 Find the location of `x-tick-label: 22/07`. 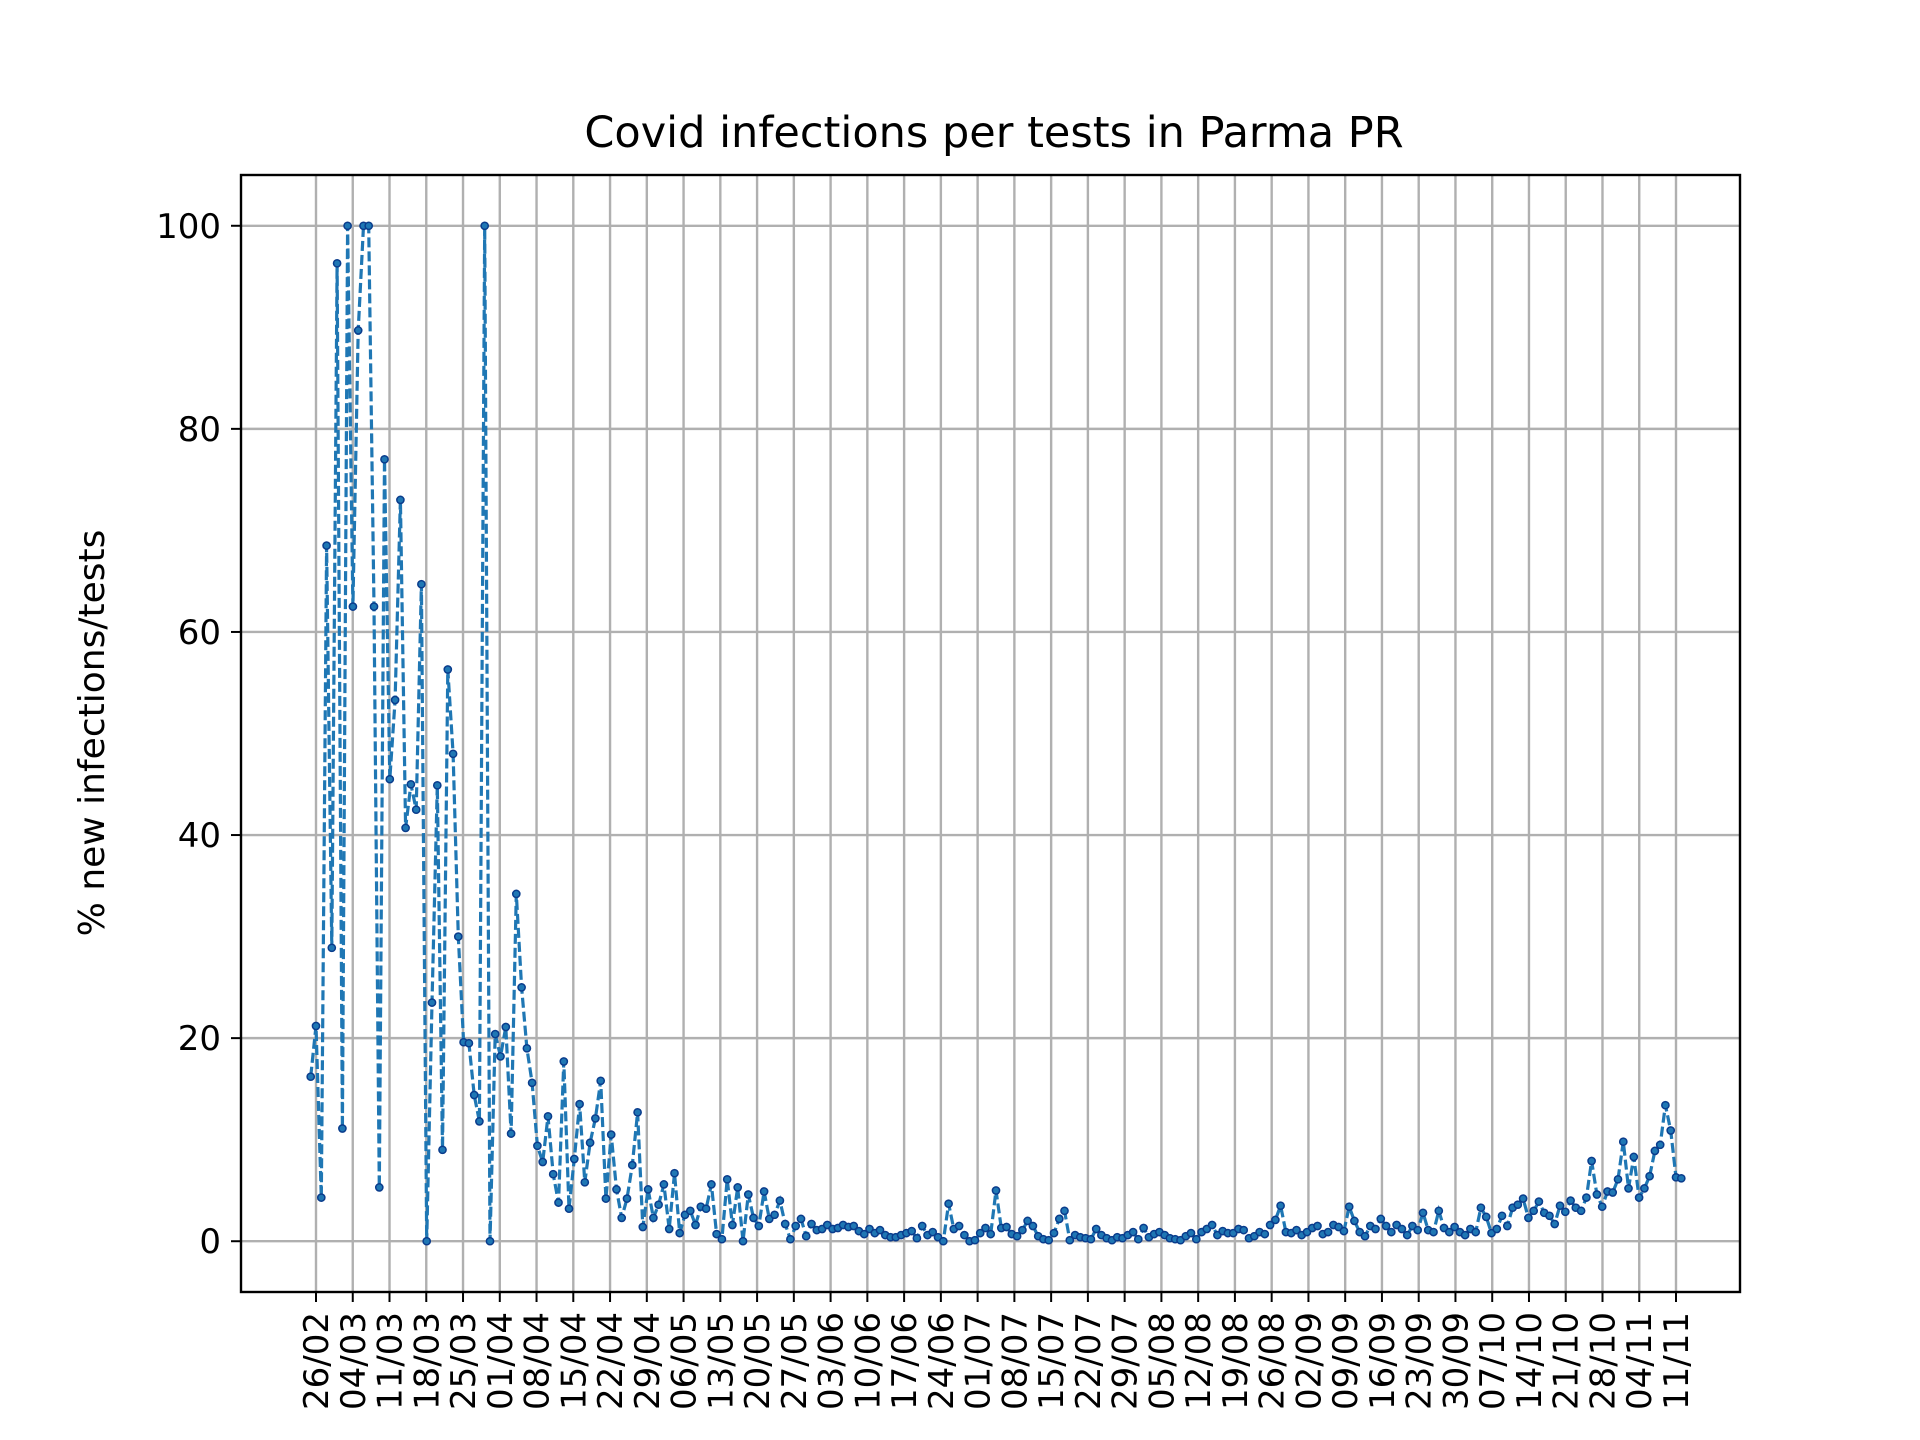

x-tick-label: 22/07 is located at coordinates (1089, 1361).